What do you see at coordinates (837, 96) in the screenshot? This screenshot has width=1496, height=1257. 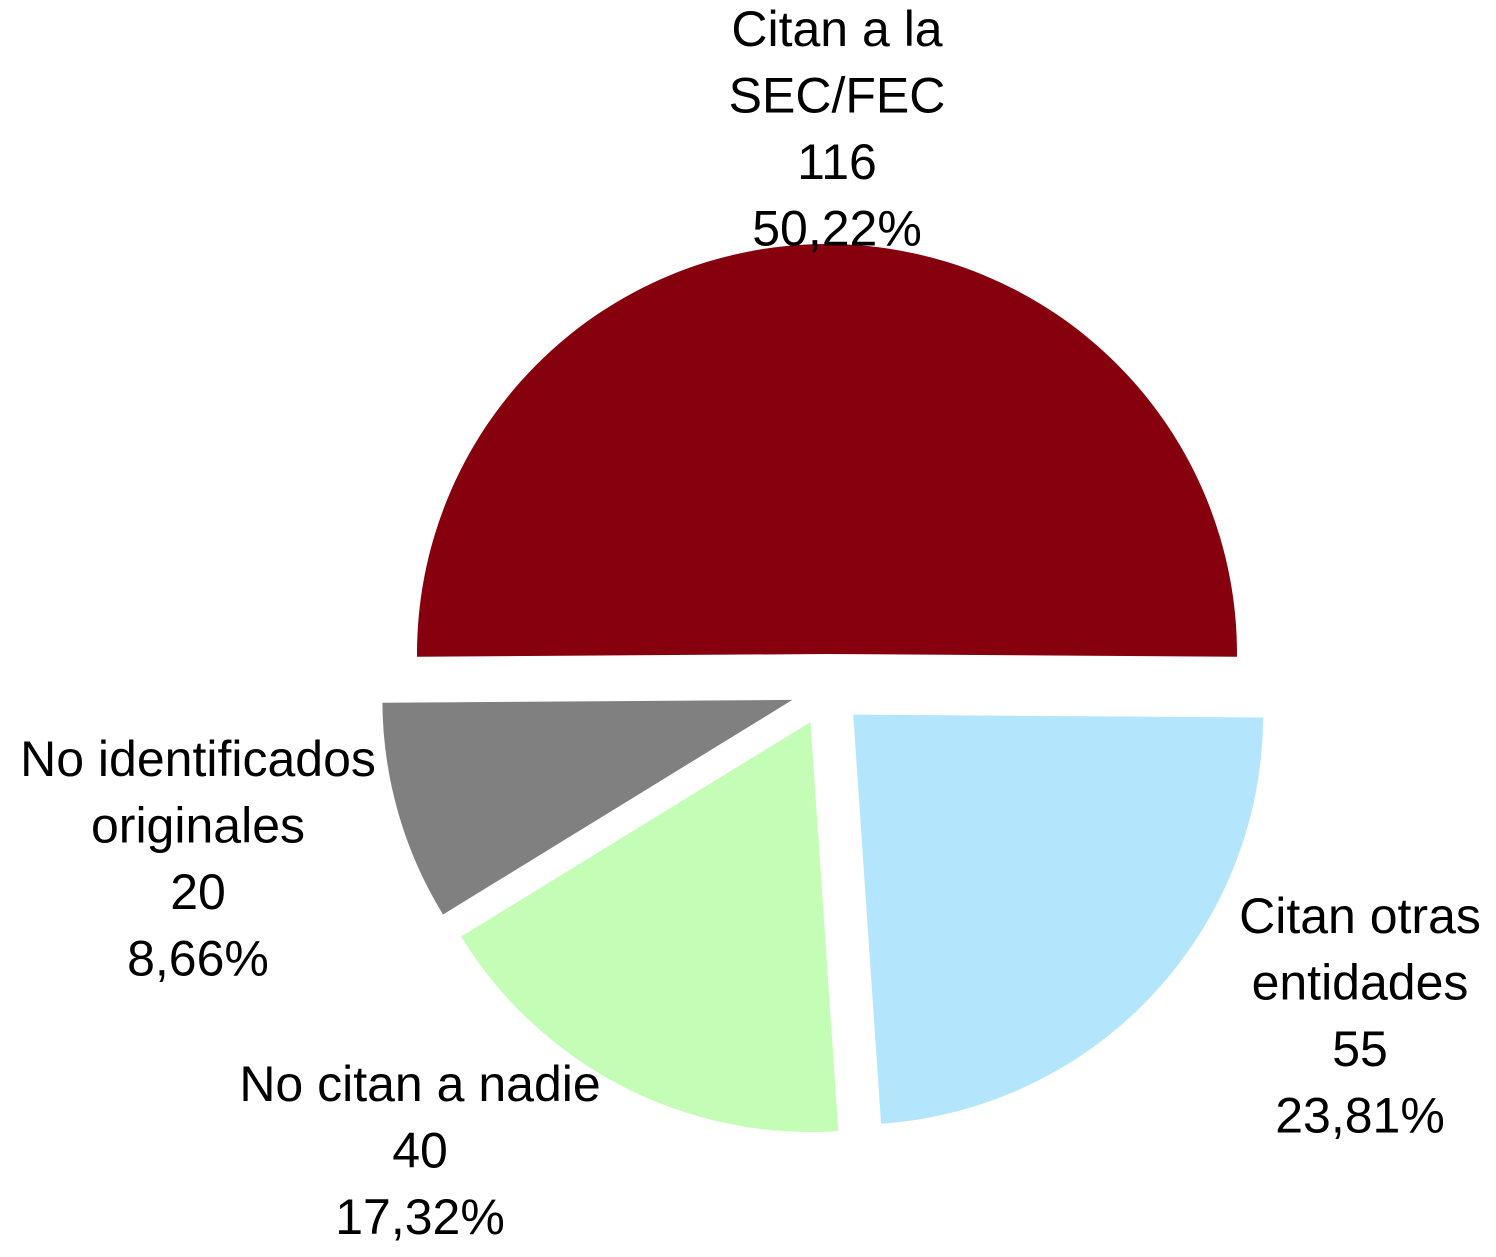 I see `slice-label: SEC/FEC` at bounding box center [837, 96].